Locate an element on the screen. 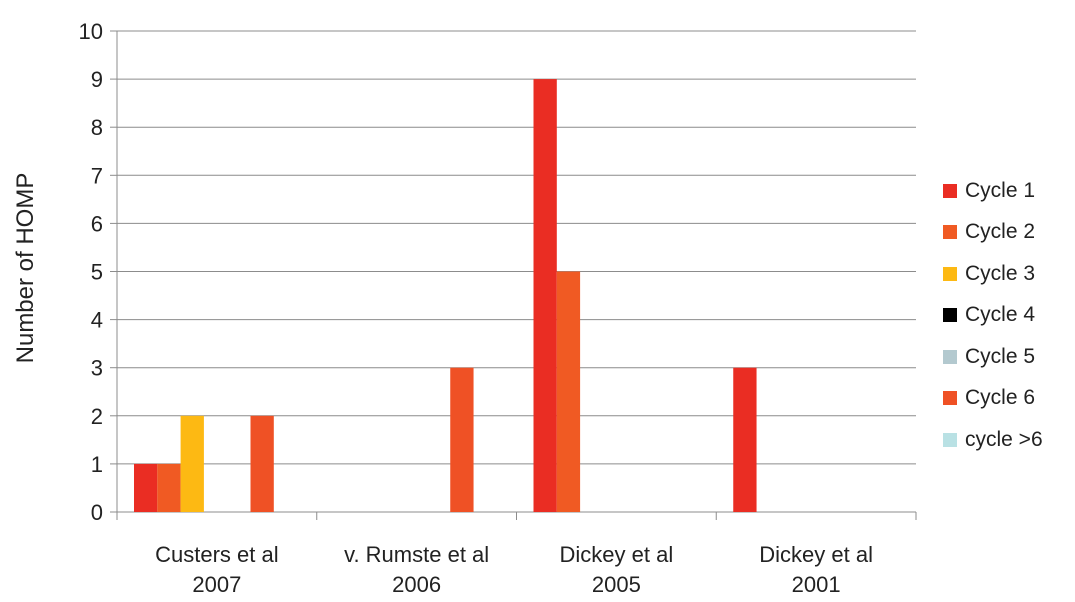  y-tick-label: 6 is located at coordinates (97, 223).